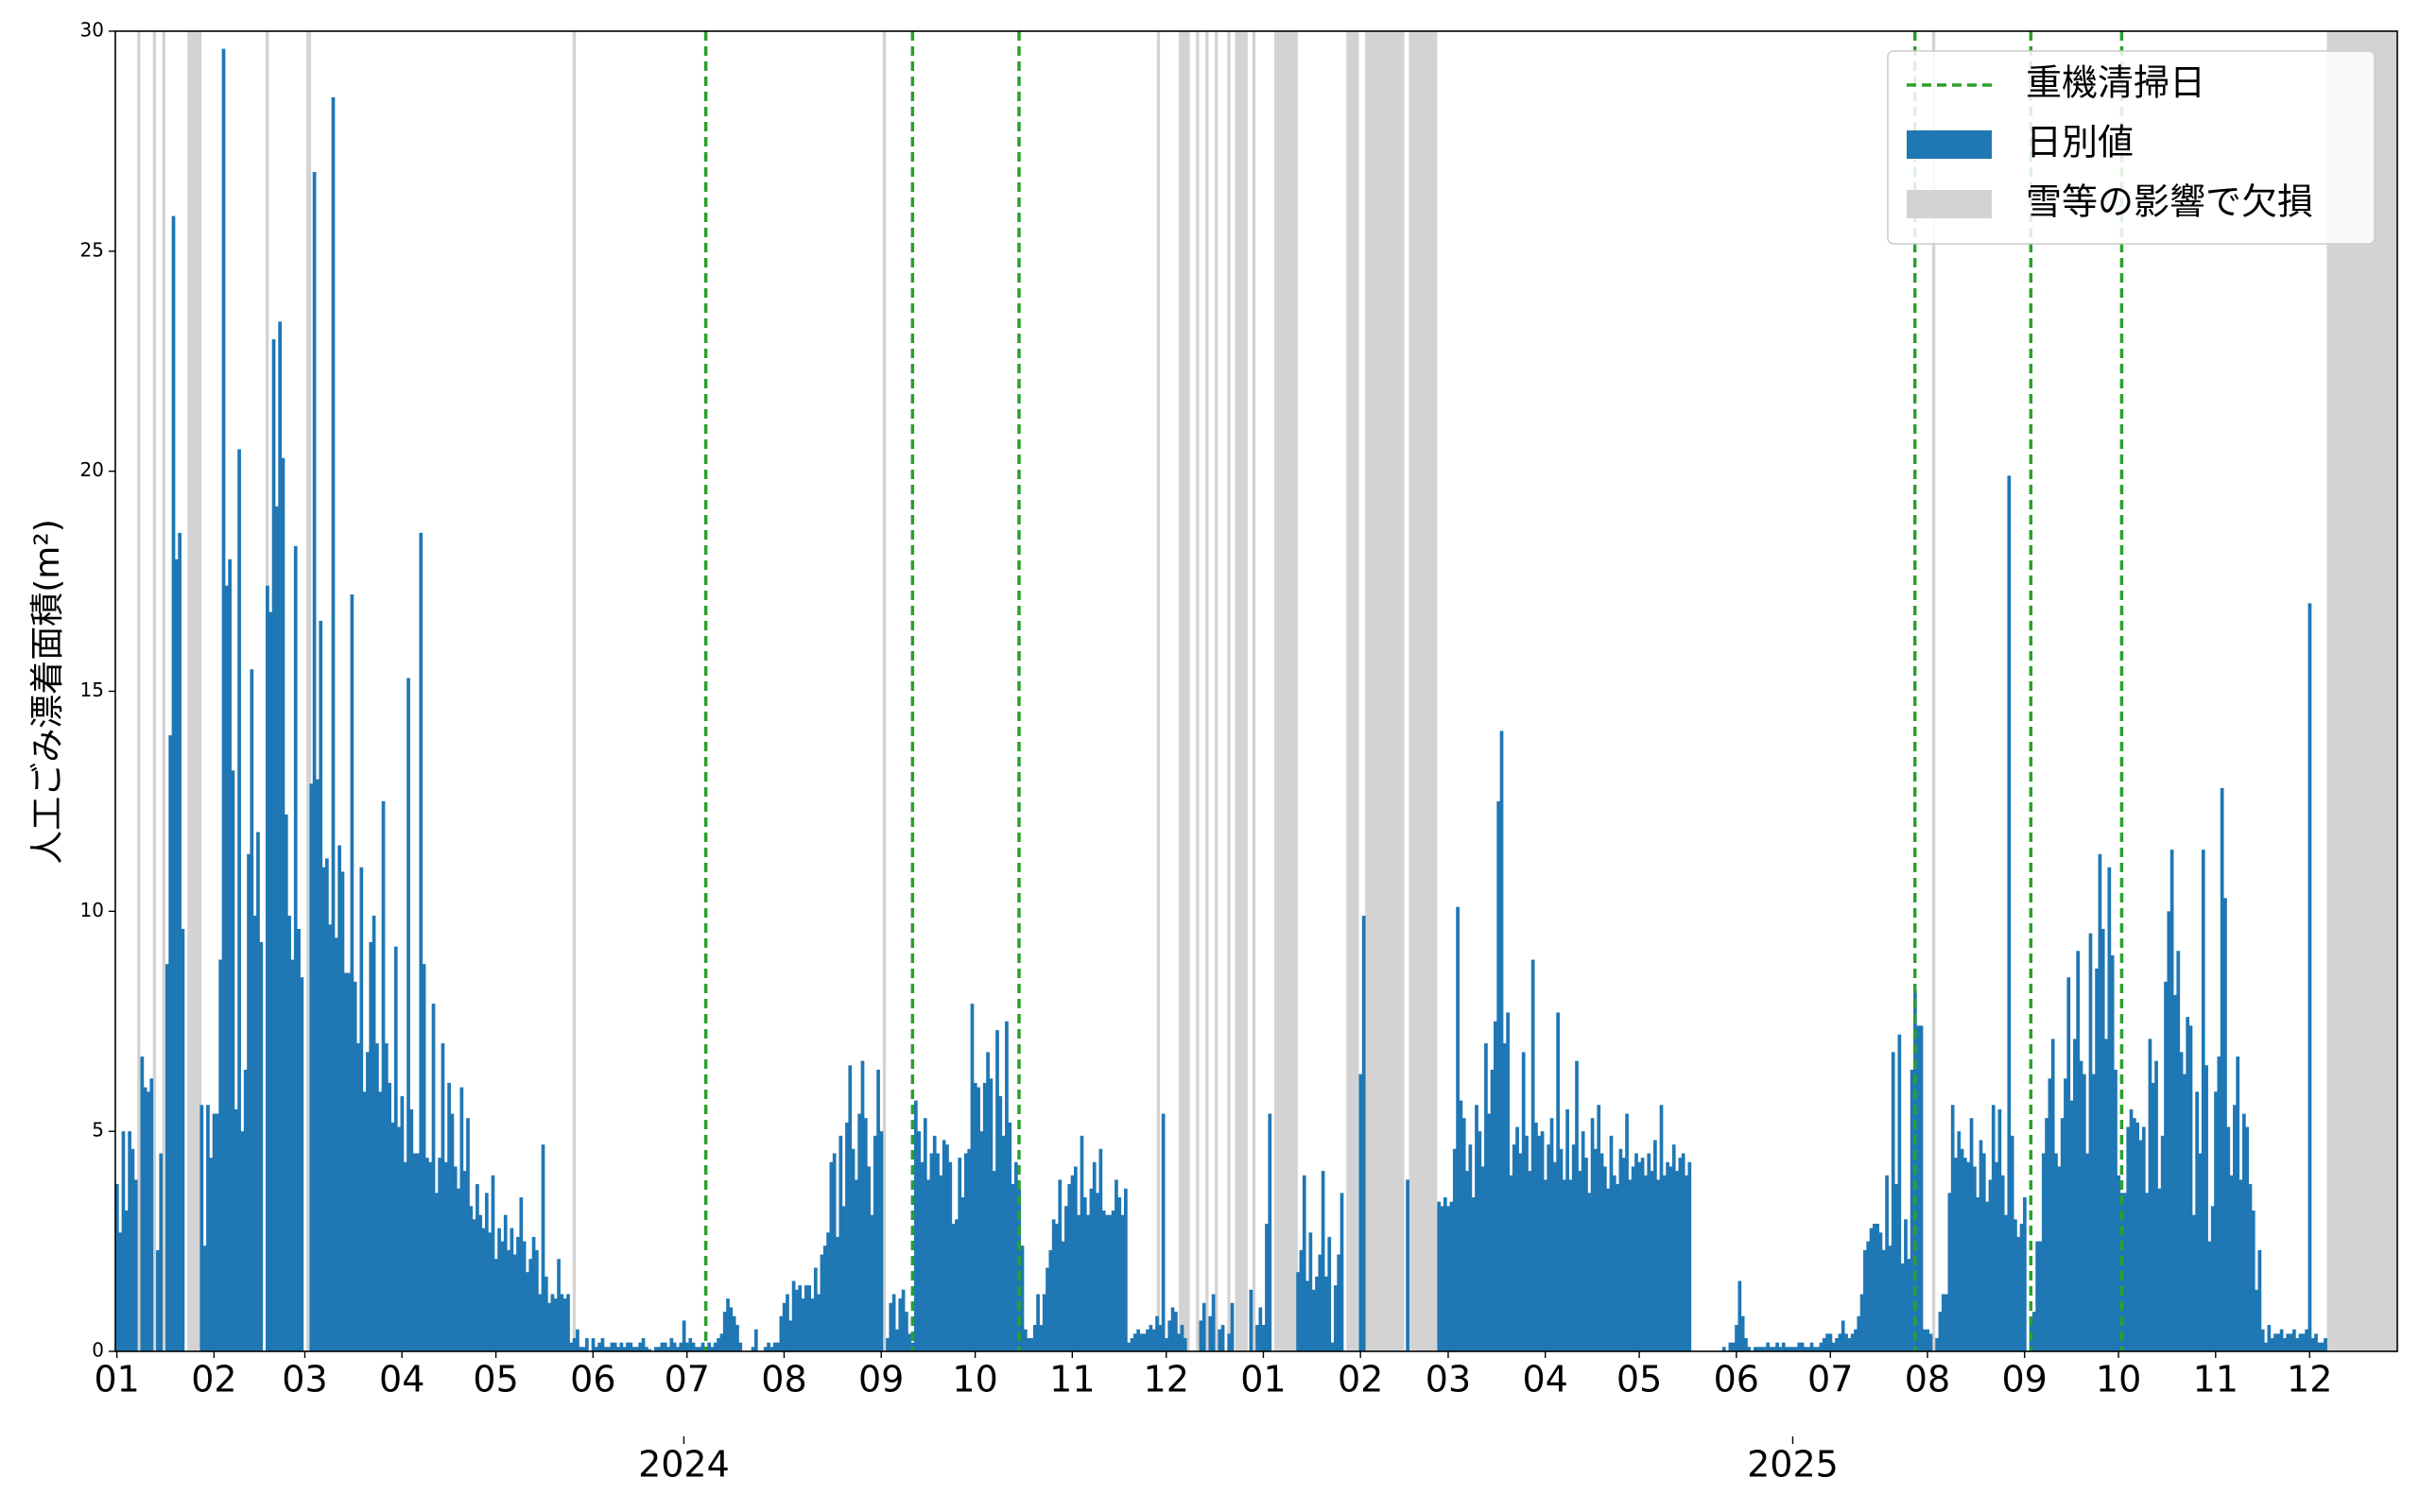  Describe the element at coordinates (47, 692) in the screenshot. I see `y-axis-label: 人工ごみ漂着面積(m²)` at that location.